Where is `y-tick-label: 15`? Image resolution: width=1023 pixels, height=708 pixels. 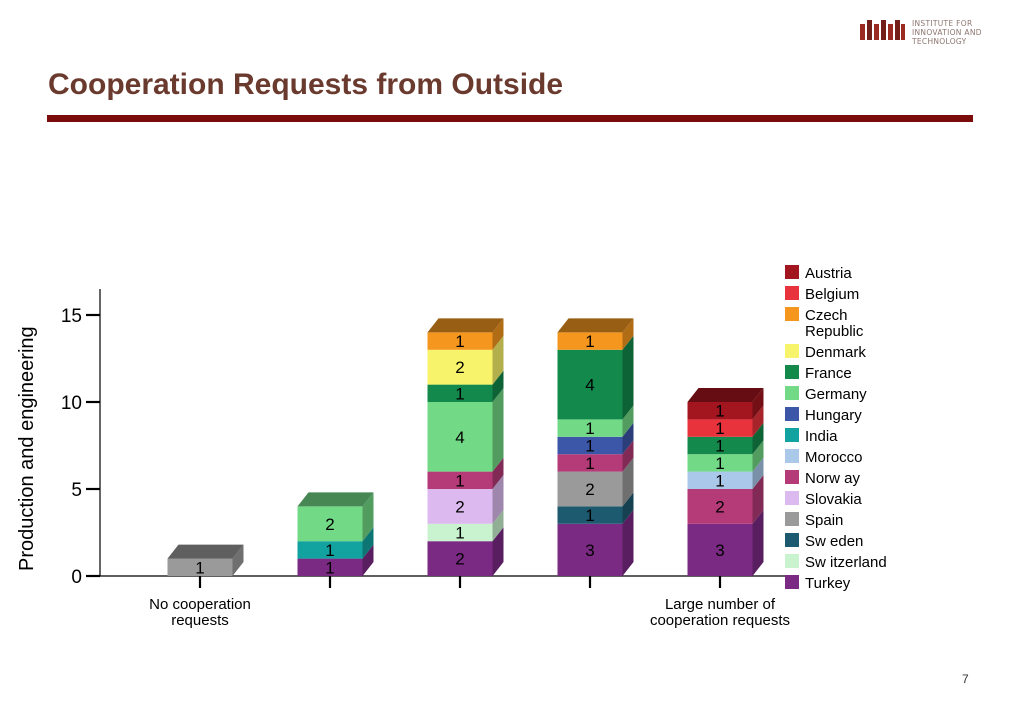 y-tick-label: 15 is located at coordinates (71, 316).